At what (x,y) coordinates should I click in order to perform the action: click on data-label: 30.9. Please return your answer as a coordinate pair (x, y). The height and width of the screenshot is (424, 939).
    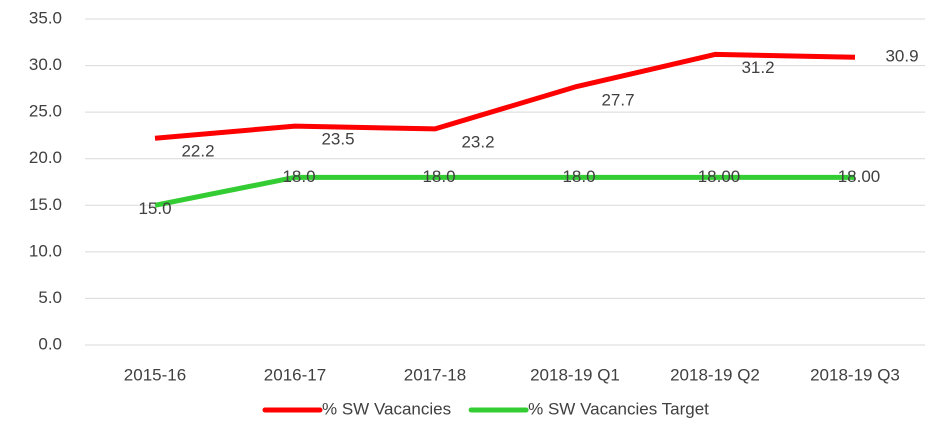
    Looking at the image, I should click on (901, 56).